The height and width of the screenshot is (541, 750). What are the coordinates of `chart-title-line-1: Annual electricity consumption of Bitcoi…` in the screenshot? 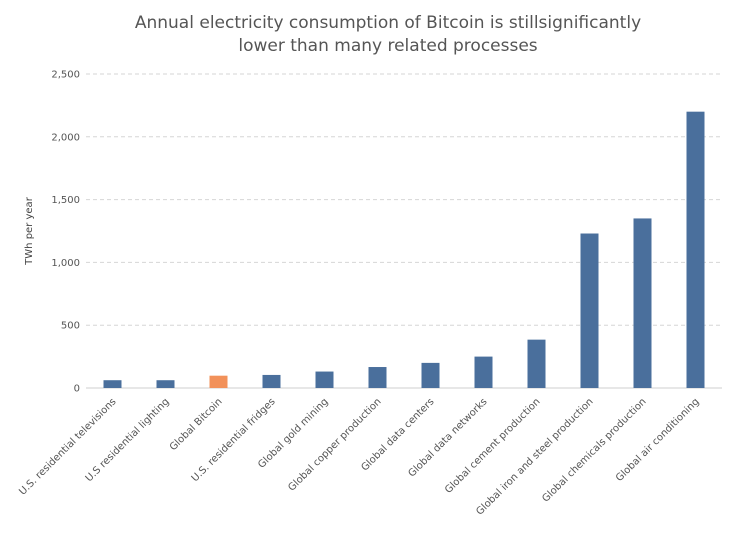 It's located at (388, 23).